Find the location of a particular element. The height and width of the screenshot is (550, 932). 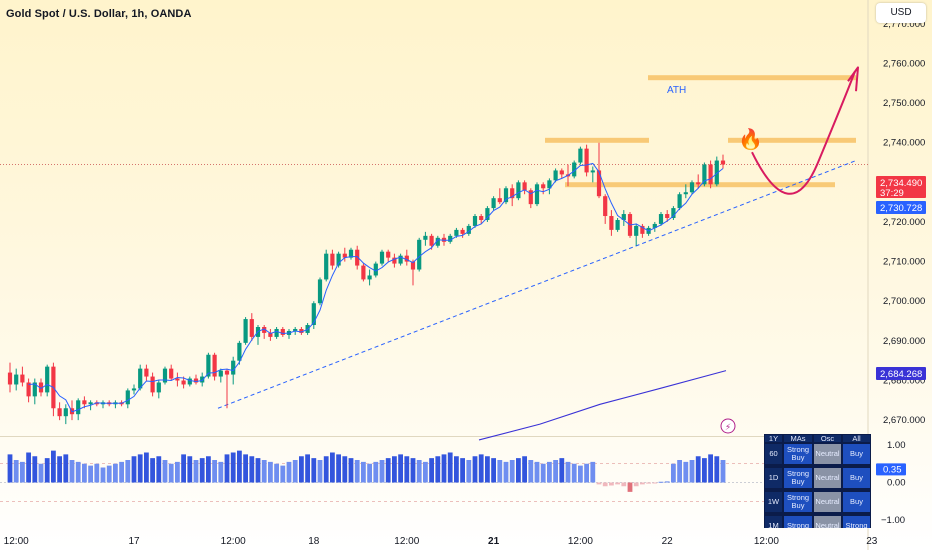

ratings-header-tf: 1Y is located at coordinates (773, 438).